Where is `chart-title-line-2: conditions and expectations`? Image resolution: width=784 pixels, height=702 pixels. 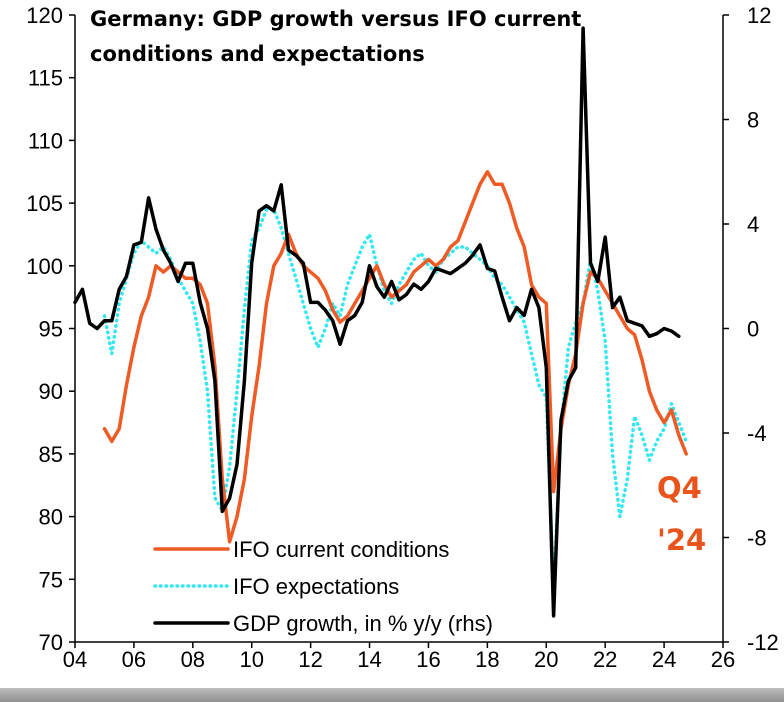
chart-title-line-2: conditions and expectations is located at coordinates (257, 54).